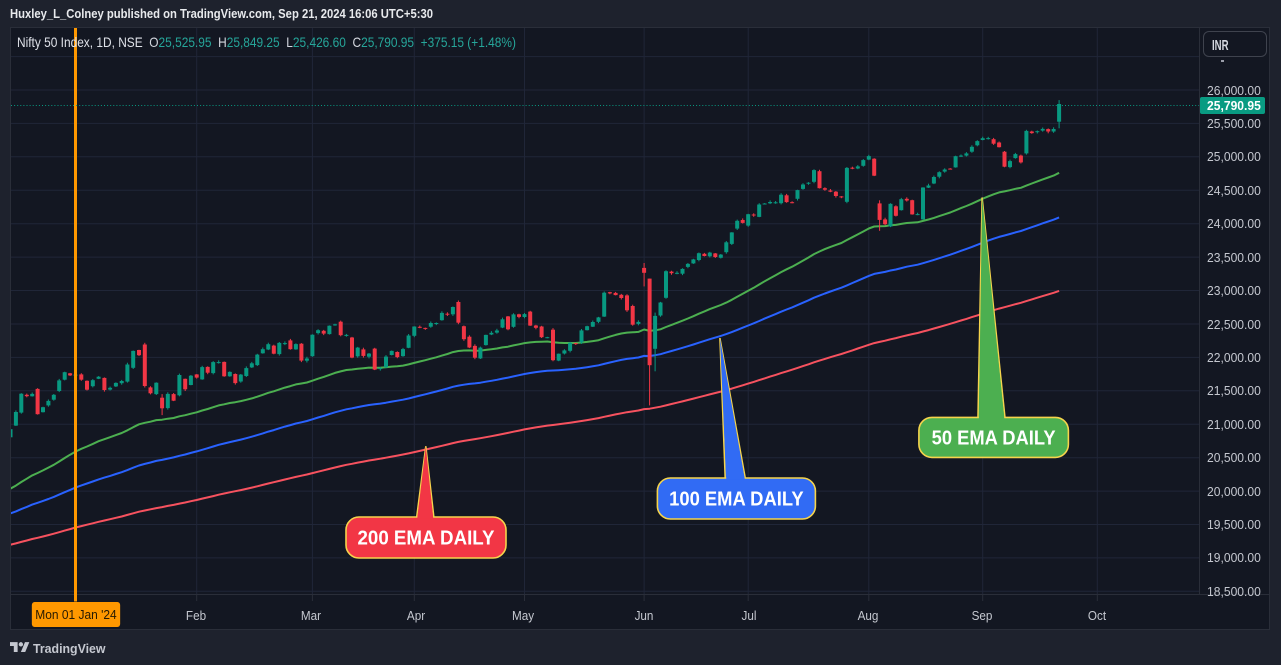 Image resolution: width=1281 pixels, height=665 pixels. Describe the element at coordinates (427, 539) in the screenshot. I see `svg-text: 200 EMA DAILY` at that location.